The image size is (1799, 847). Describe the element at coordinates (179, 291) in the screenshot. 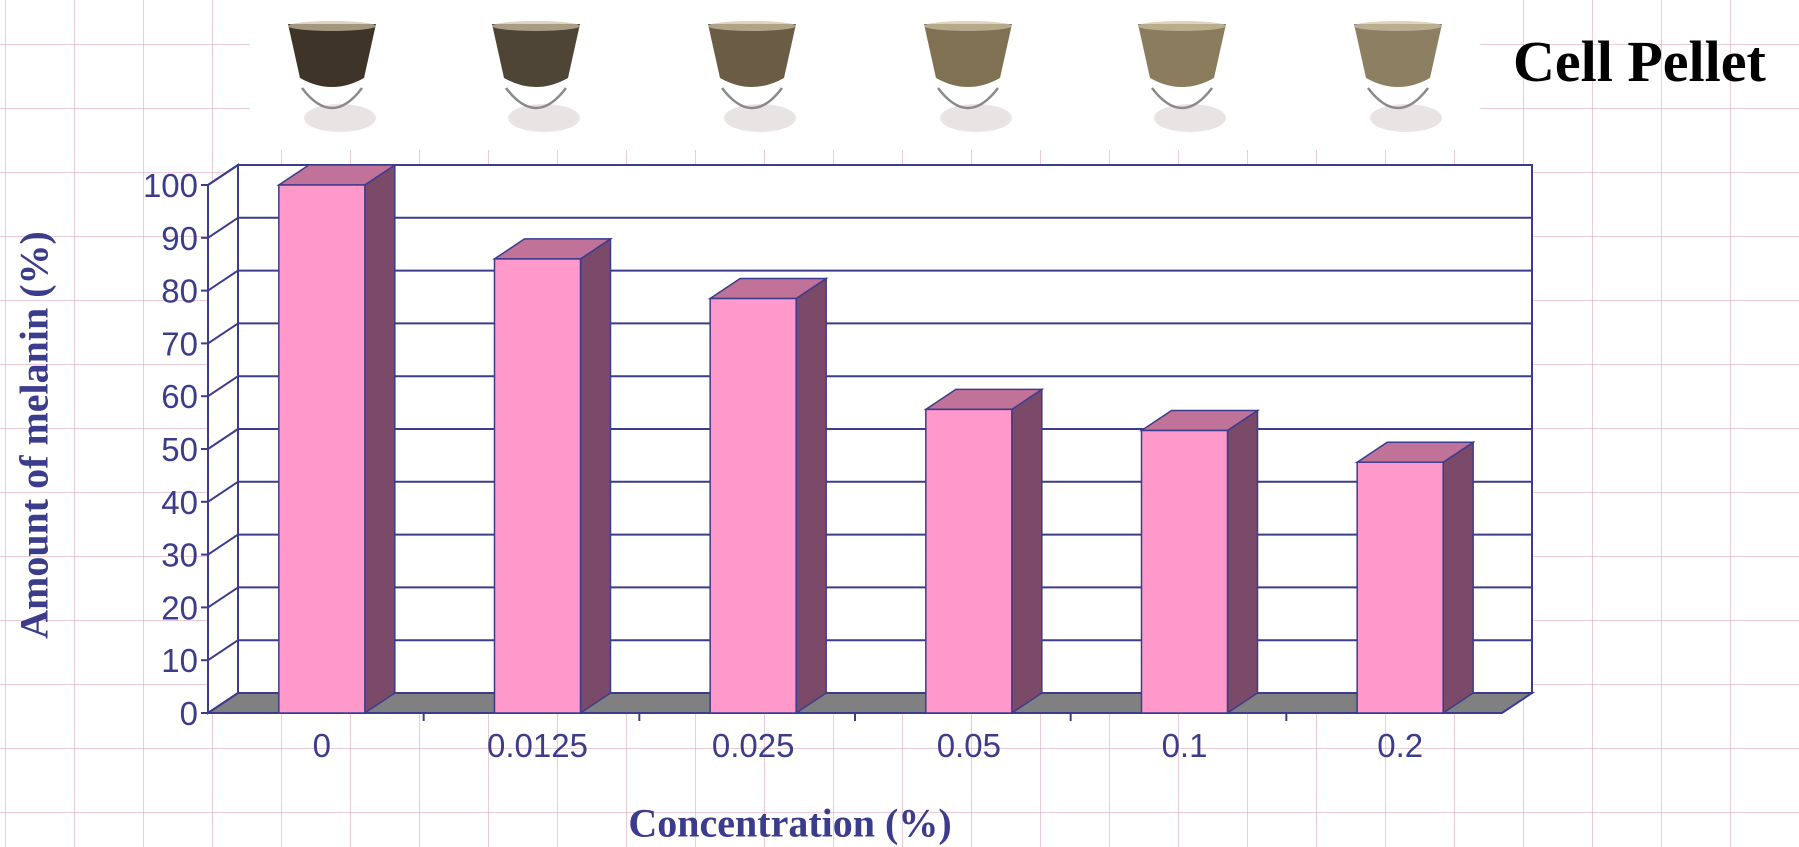

I see `y-tick-label: 80` at that location.